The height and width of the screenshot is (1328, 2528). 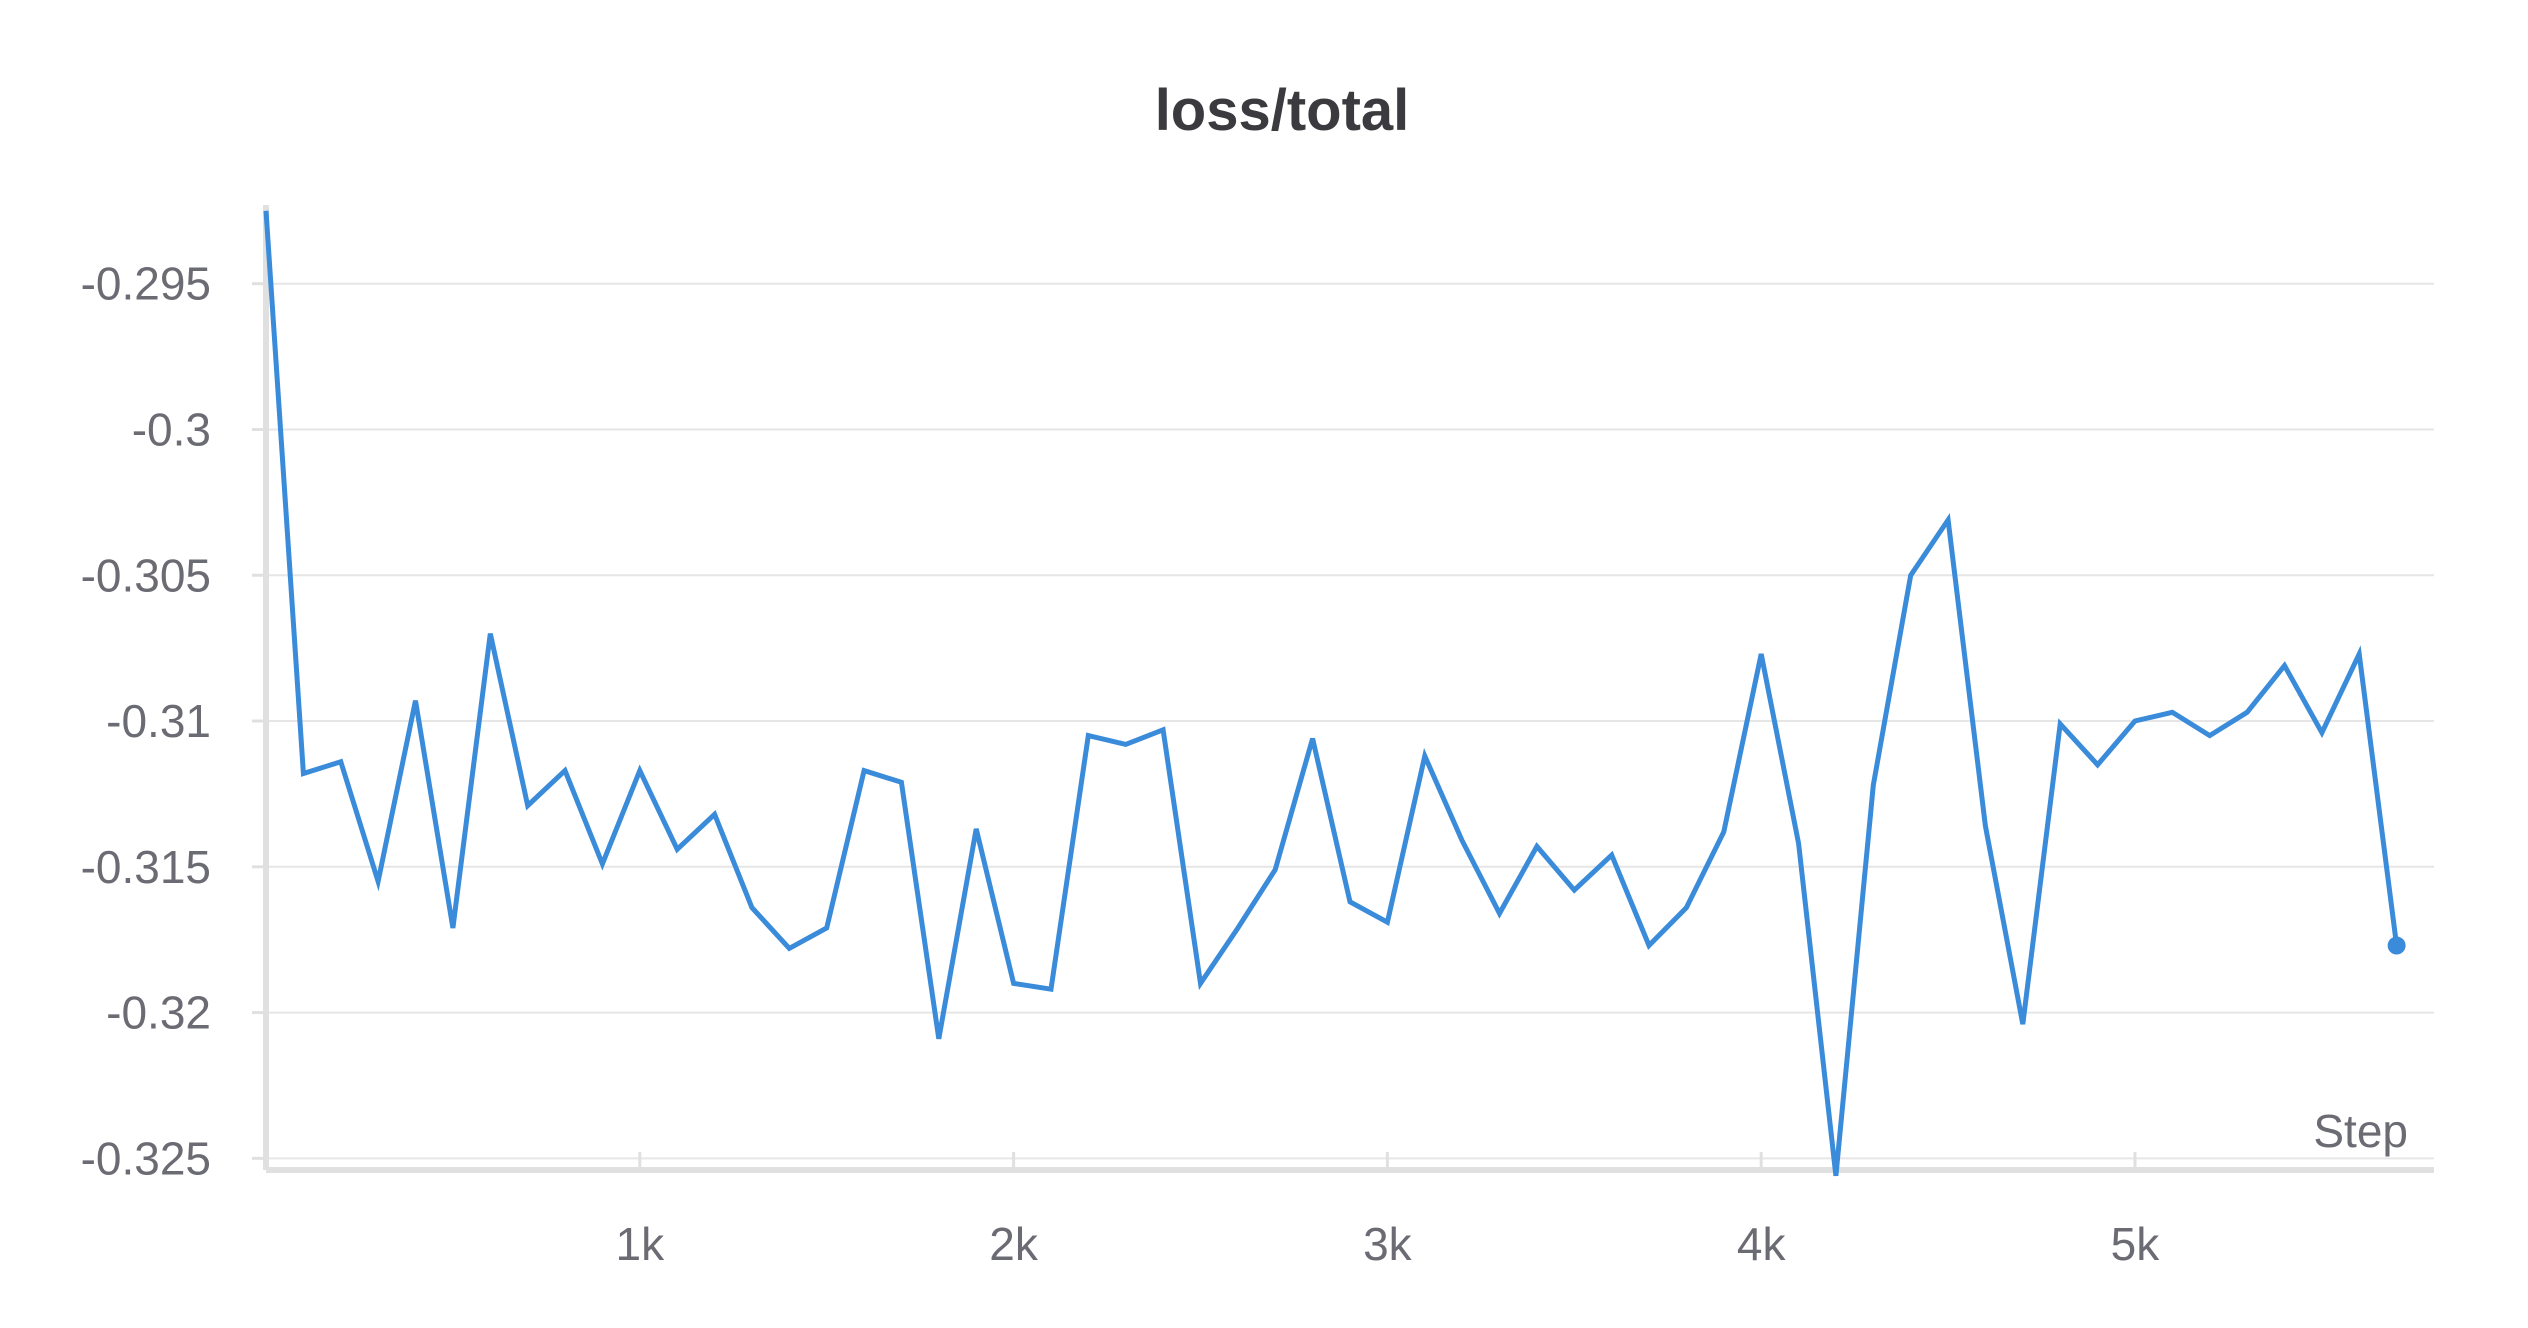 What do you see at coordinates (2396, 945) in the screenshot?
I see `series-end-point` at bounding box center [2396, 945].